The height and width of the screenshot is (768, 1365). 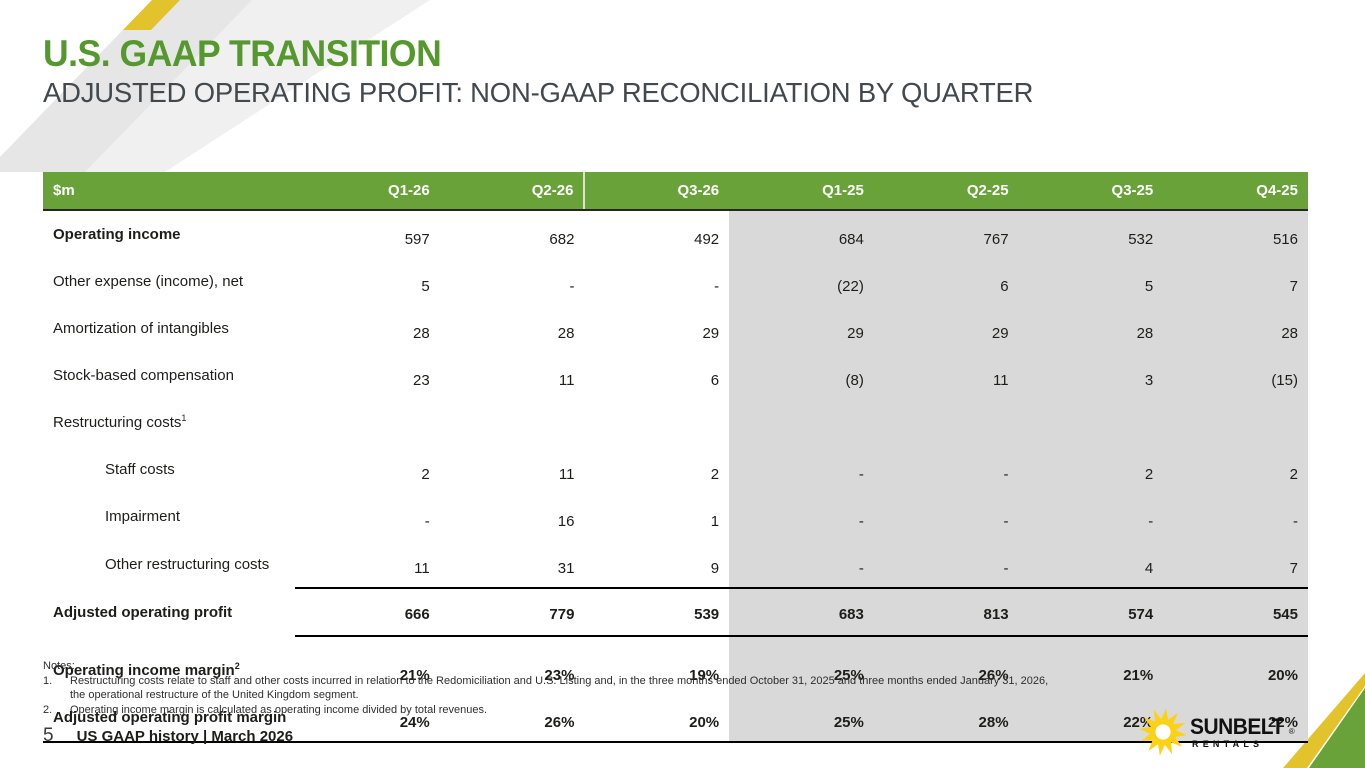 I want to click on value-cell: 9, so click(x=715, y=568).